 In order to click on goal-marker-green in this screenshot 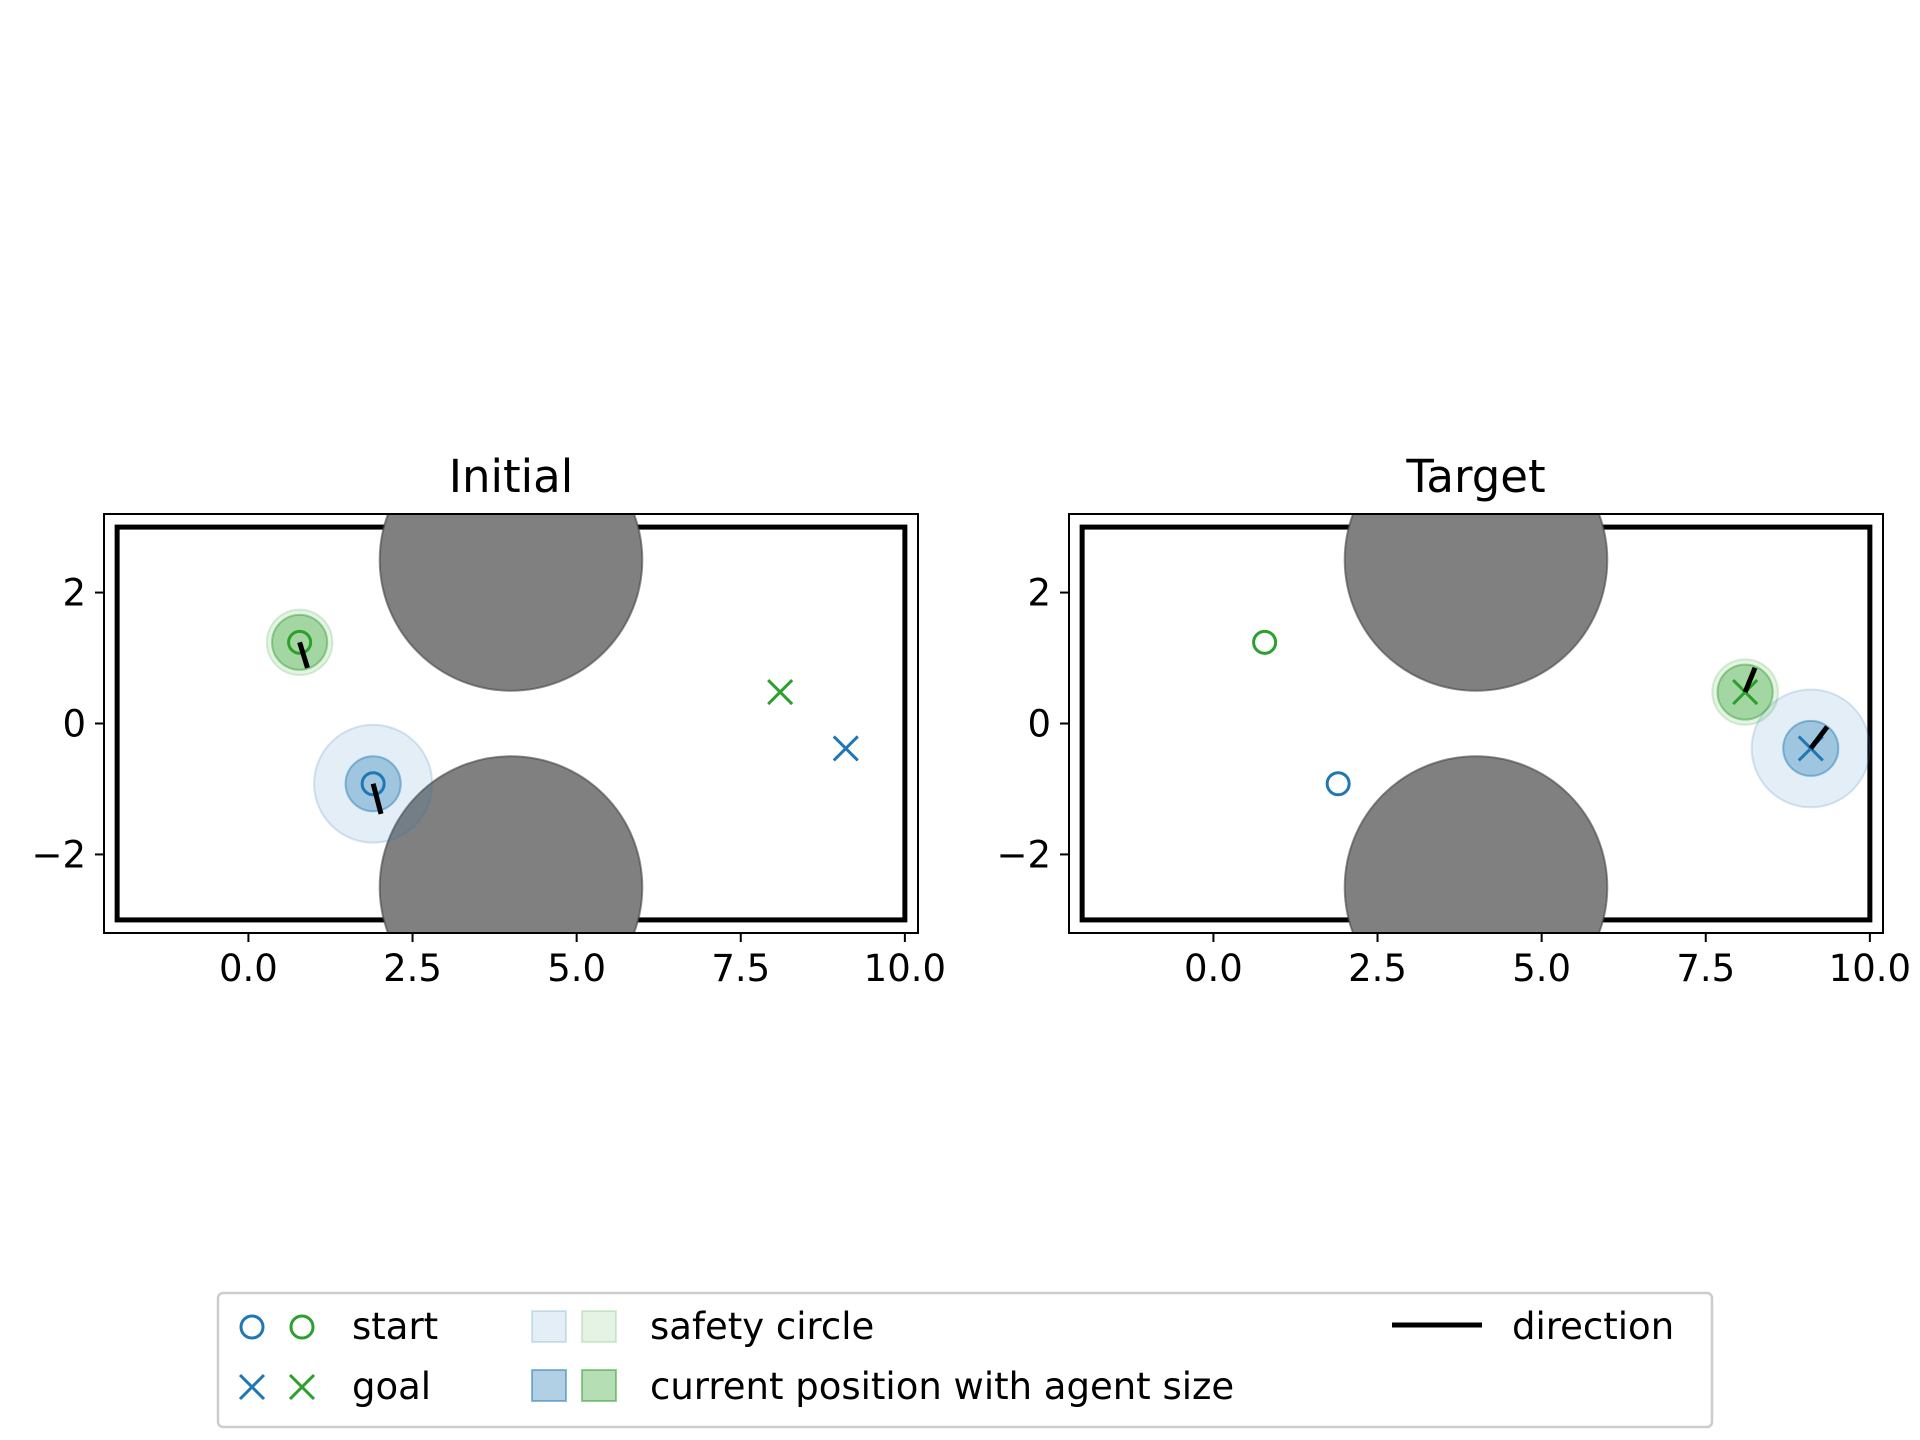, I will do `click(780, 692)`.